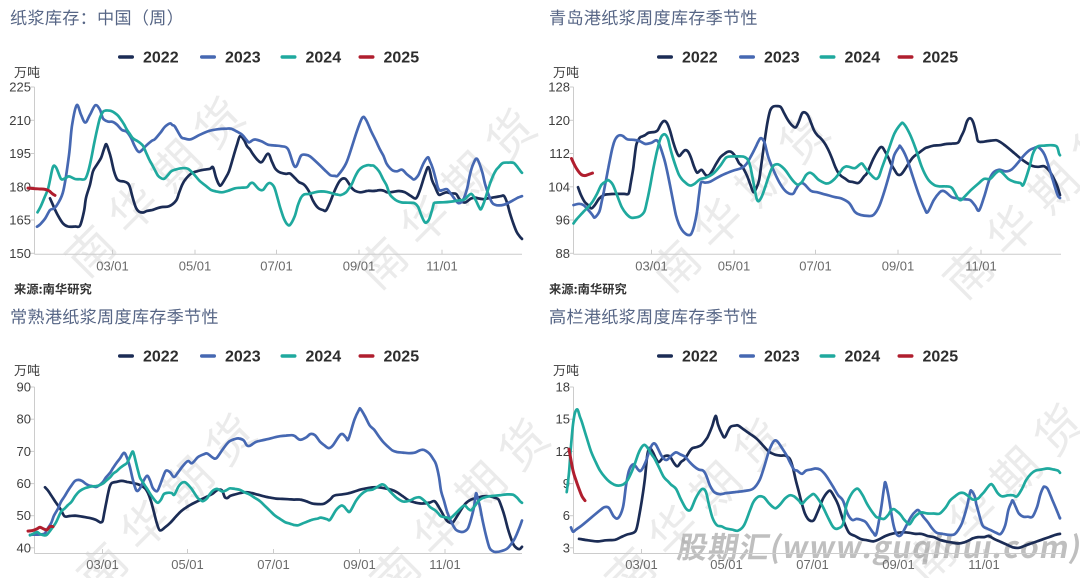 The width and height of the screenshot is (1080, 583). What do you see at coordinates (24, 515) in the screenshot?
I see `svg-text: 50` at bounding box center [24, 515].